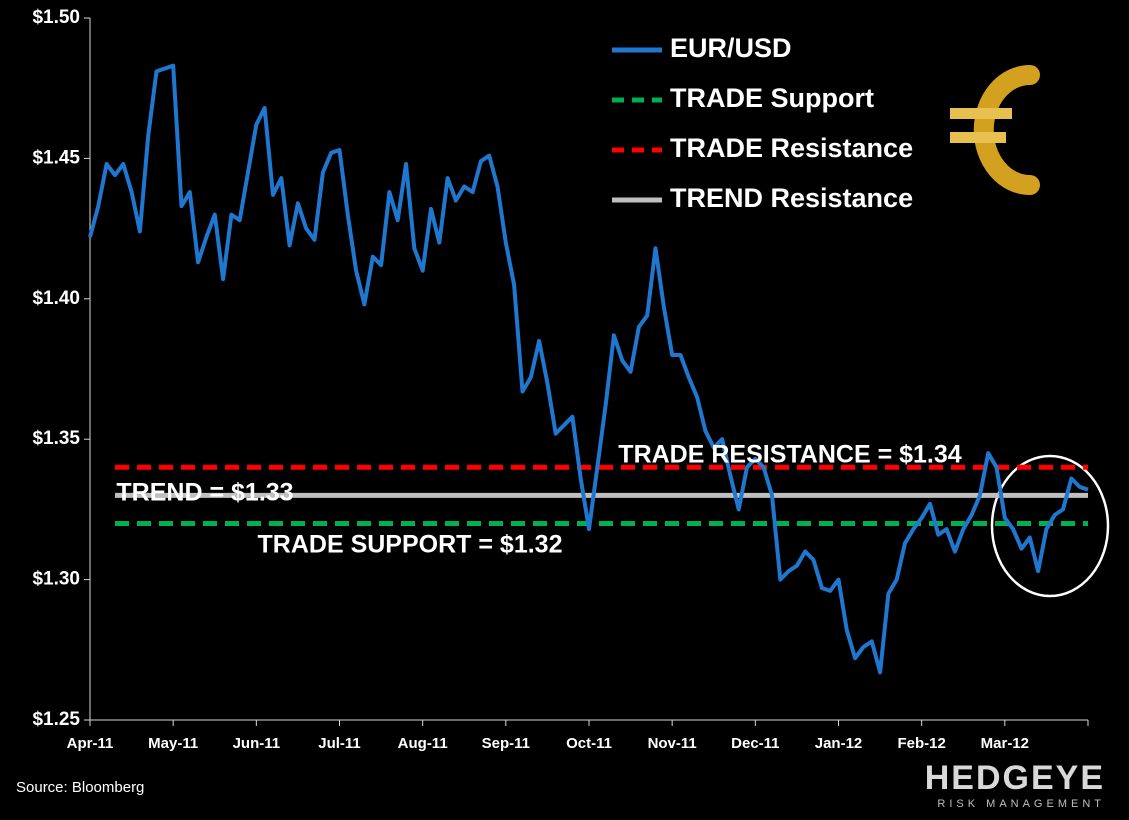 Image resolution: width=1129 pixels, height=820 pixels. I want to click on x-tick-label: Oct-11, so click(589, 743).